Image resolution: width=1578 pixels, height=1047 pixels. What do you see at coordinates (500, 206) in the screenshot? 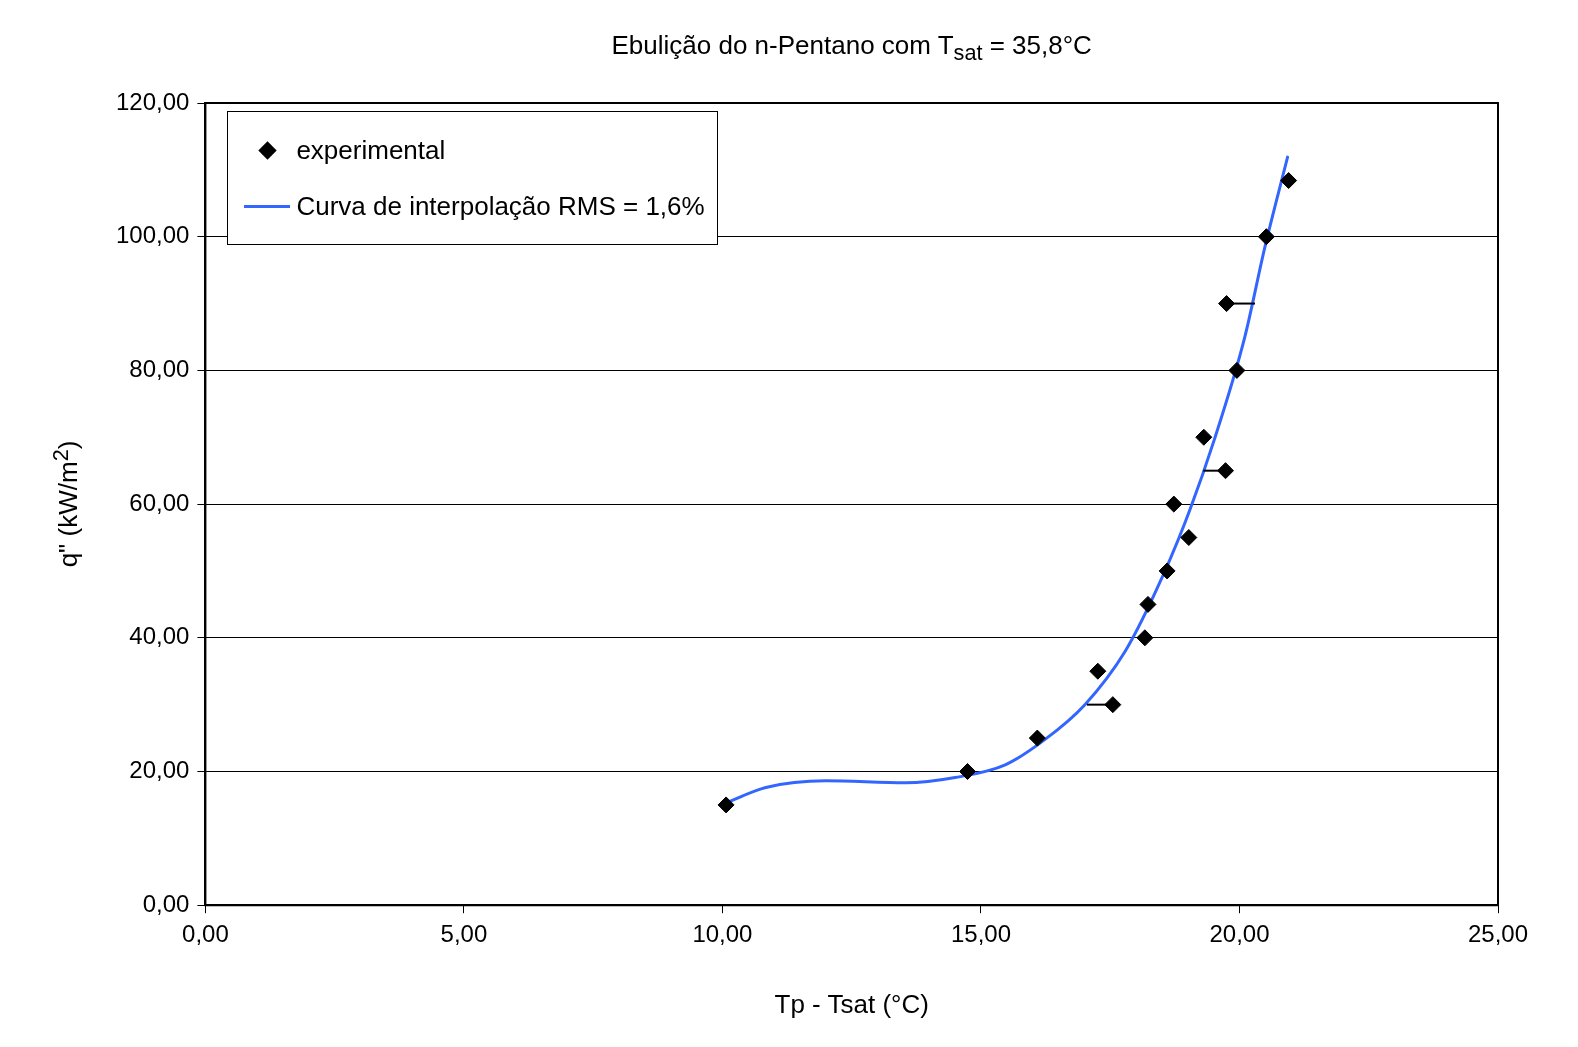
I see `legend-label: Curva de interpolação RMS = 1,6%` at bounding box center [500, 206].